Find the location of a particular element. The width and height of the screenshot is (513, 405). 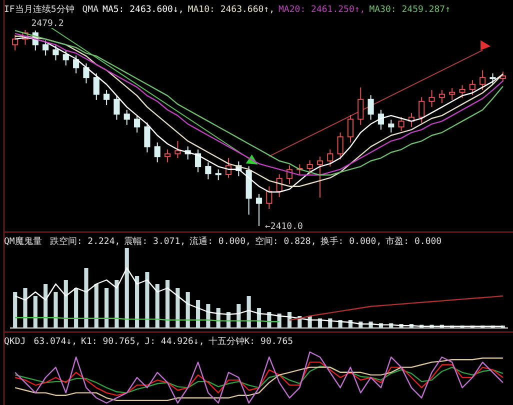

text: K1: 90.765, is located at coordinates (111, 342).